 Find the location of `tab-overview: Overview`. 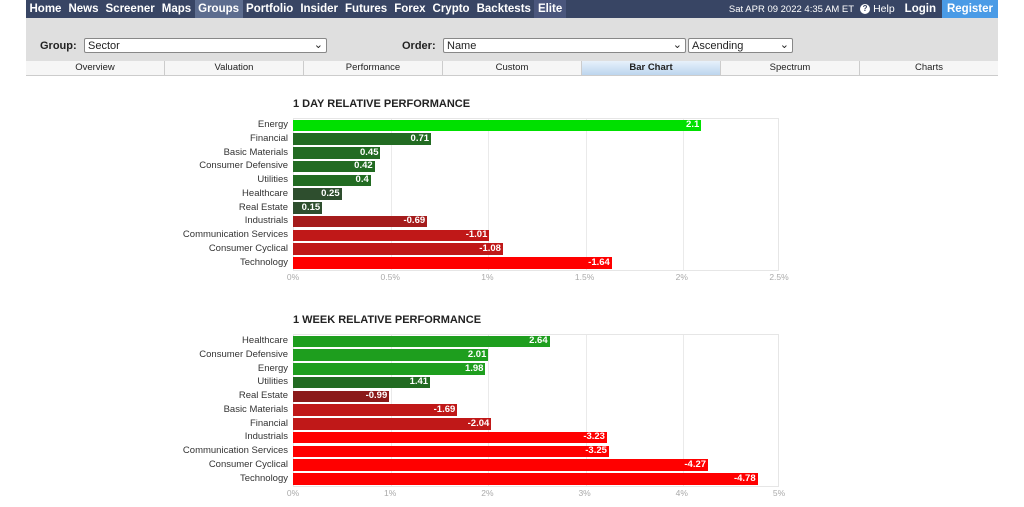

tab-overview: Overview is located at coordinates (95, 68).